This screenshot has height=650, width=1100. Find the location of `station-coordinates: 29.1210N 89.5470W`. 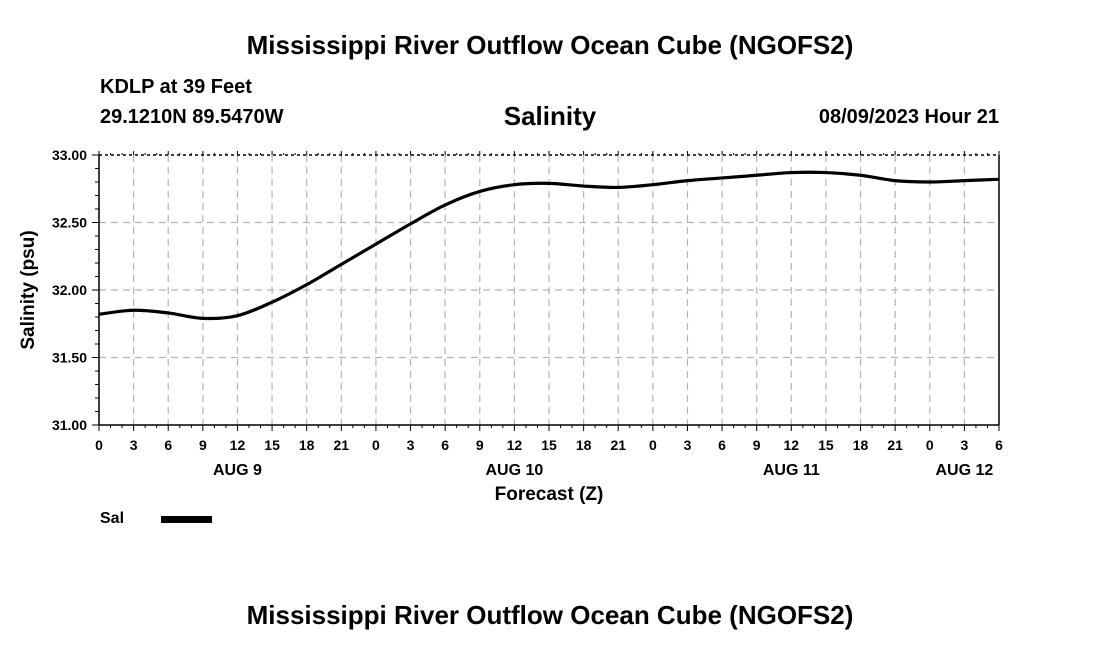

station-coordinates: 29.1210N 89.5470W is located at coordinates (192, 117).